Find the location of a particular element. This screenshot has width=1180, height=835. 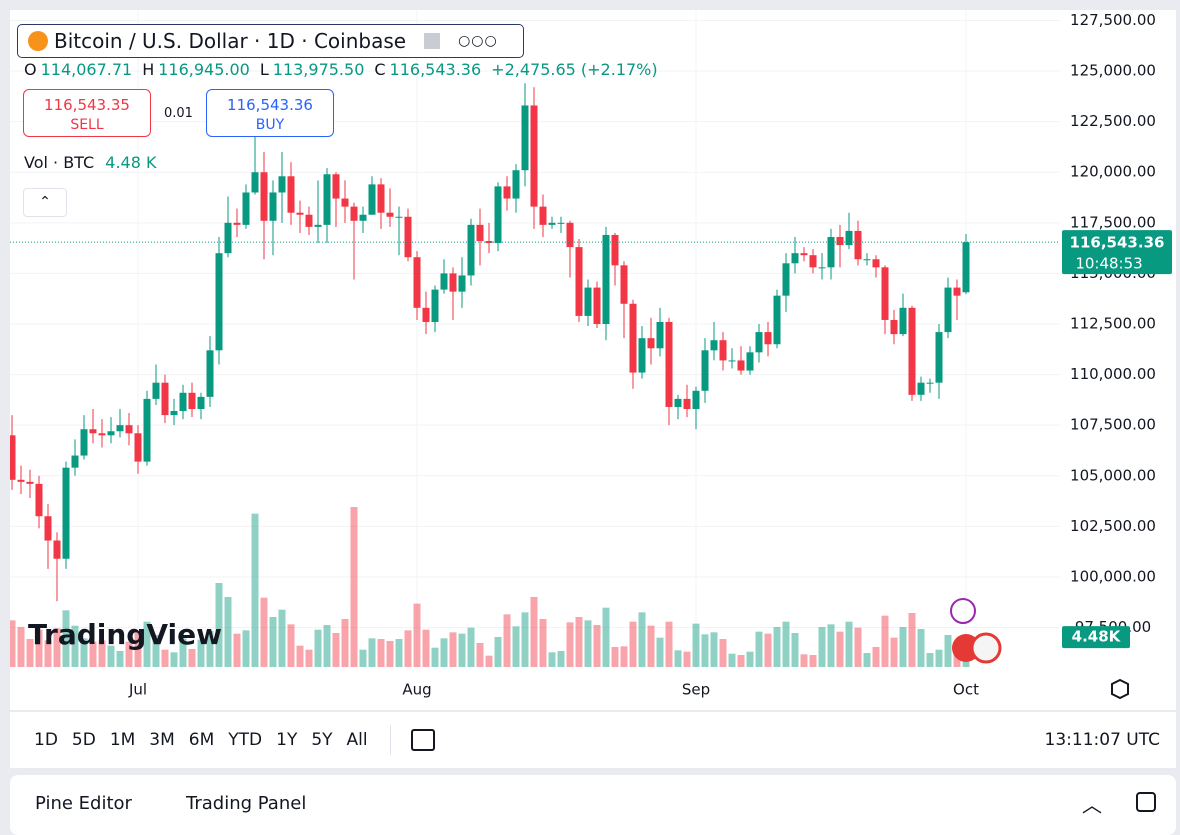

ohlc-key: O is located at coordinates (30, 69).